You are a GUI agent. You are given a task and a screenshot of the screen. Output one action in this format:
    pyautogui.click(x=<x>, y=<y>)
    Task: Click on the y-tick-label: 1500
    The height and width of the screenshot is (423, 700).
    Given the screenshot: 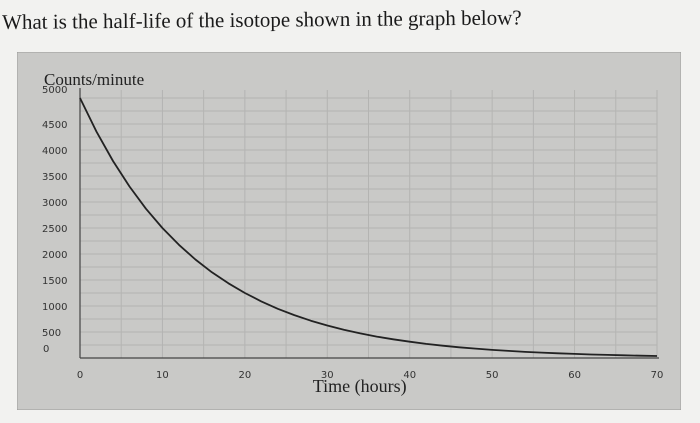 What is the action you would take?
    pyautogui.click(x=54, y=281)
    